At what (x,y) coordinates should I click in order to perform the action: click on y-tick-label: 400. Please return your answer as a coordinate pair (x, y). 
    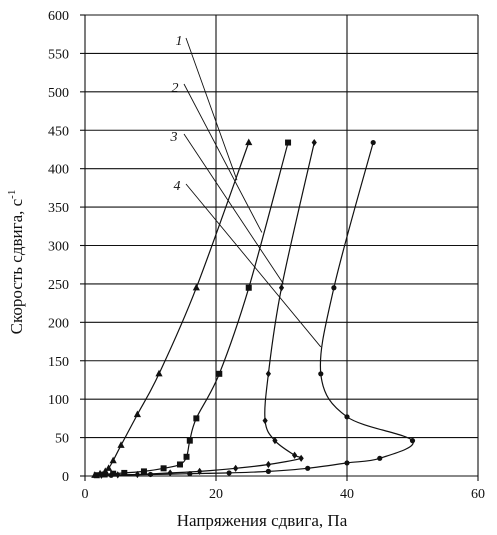
    Looking at the image, I should click on (58, 170).